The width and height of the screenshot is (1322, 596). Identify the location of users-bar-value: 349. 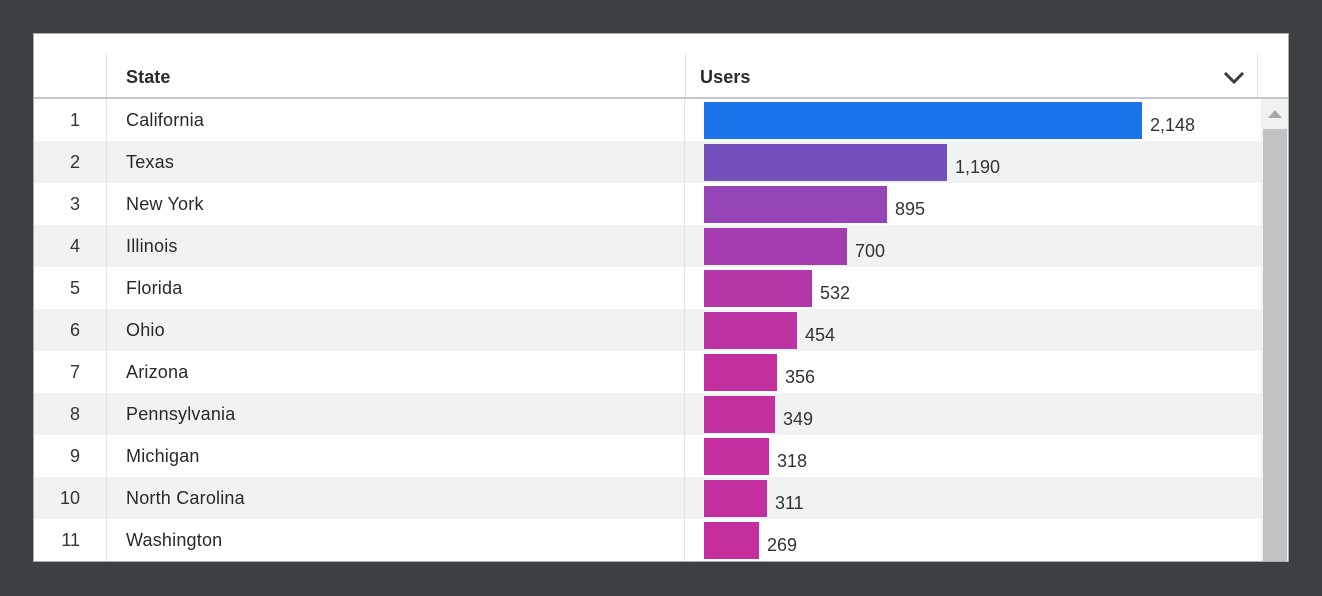
(798, 418).